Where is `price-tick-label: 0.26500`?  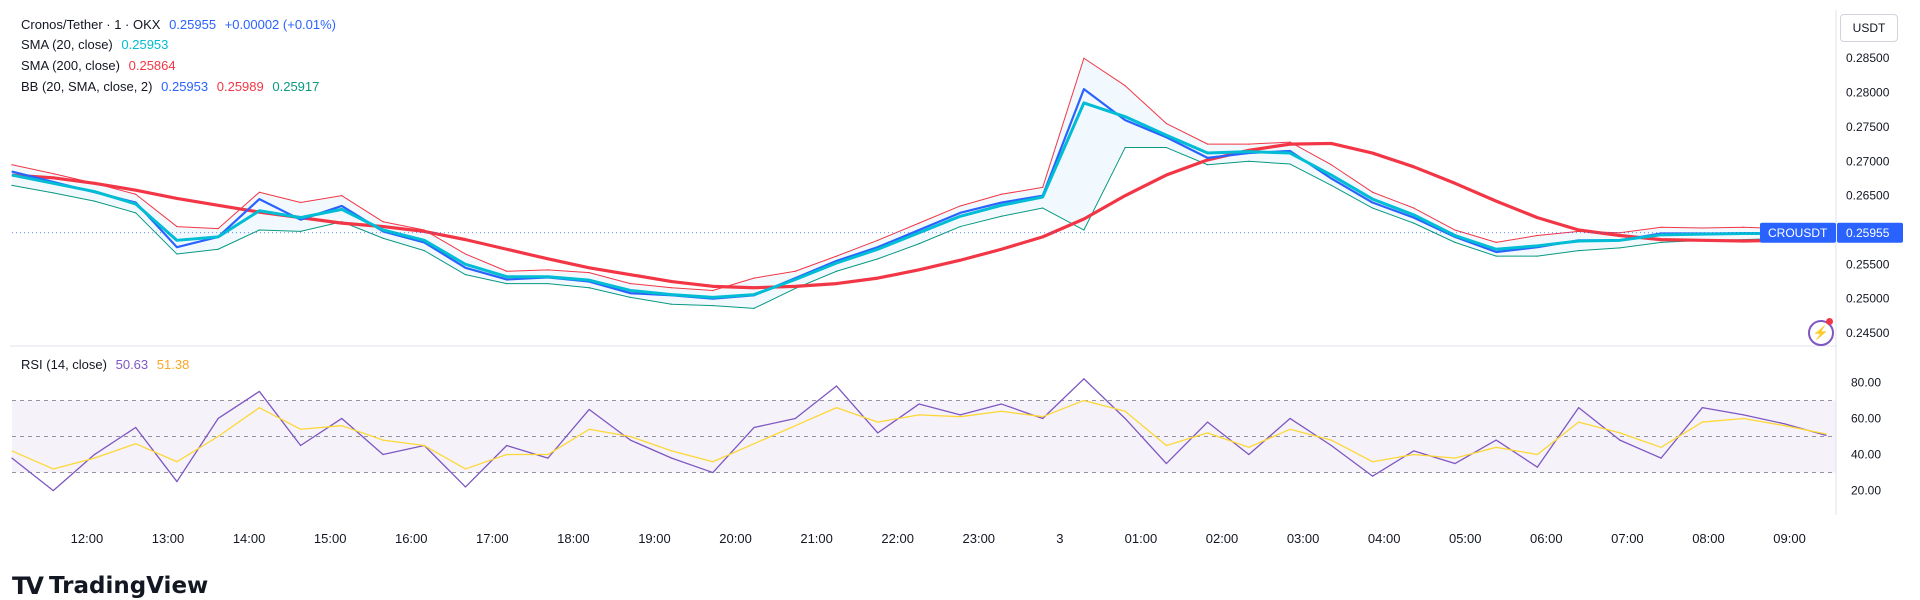 price-tick-label: 0.26500 is located at coordinates (1868, 196).